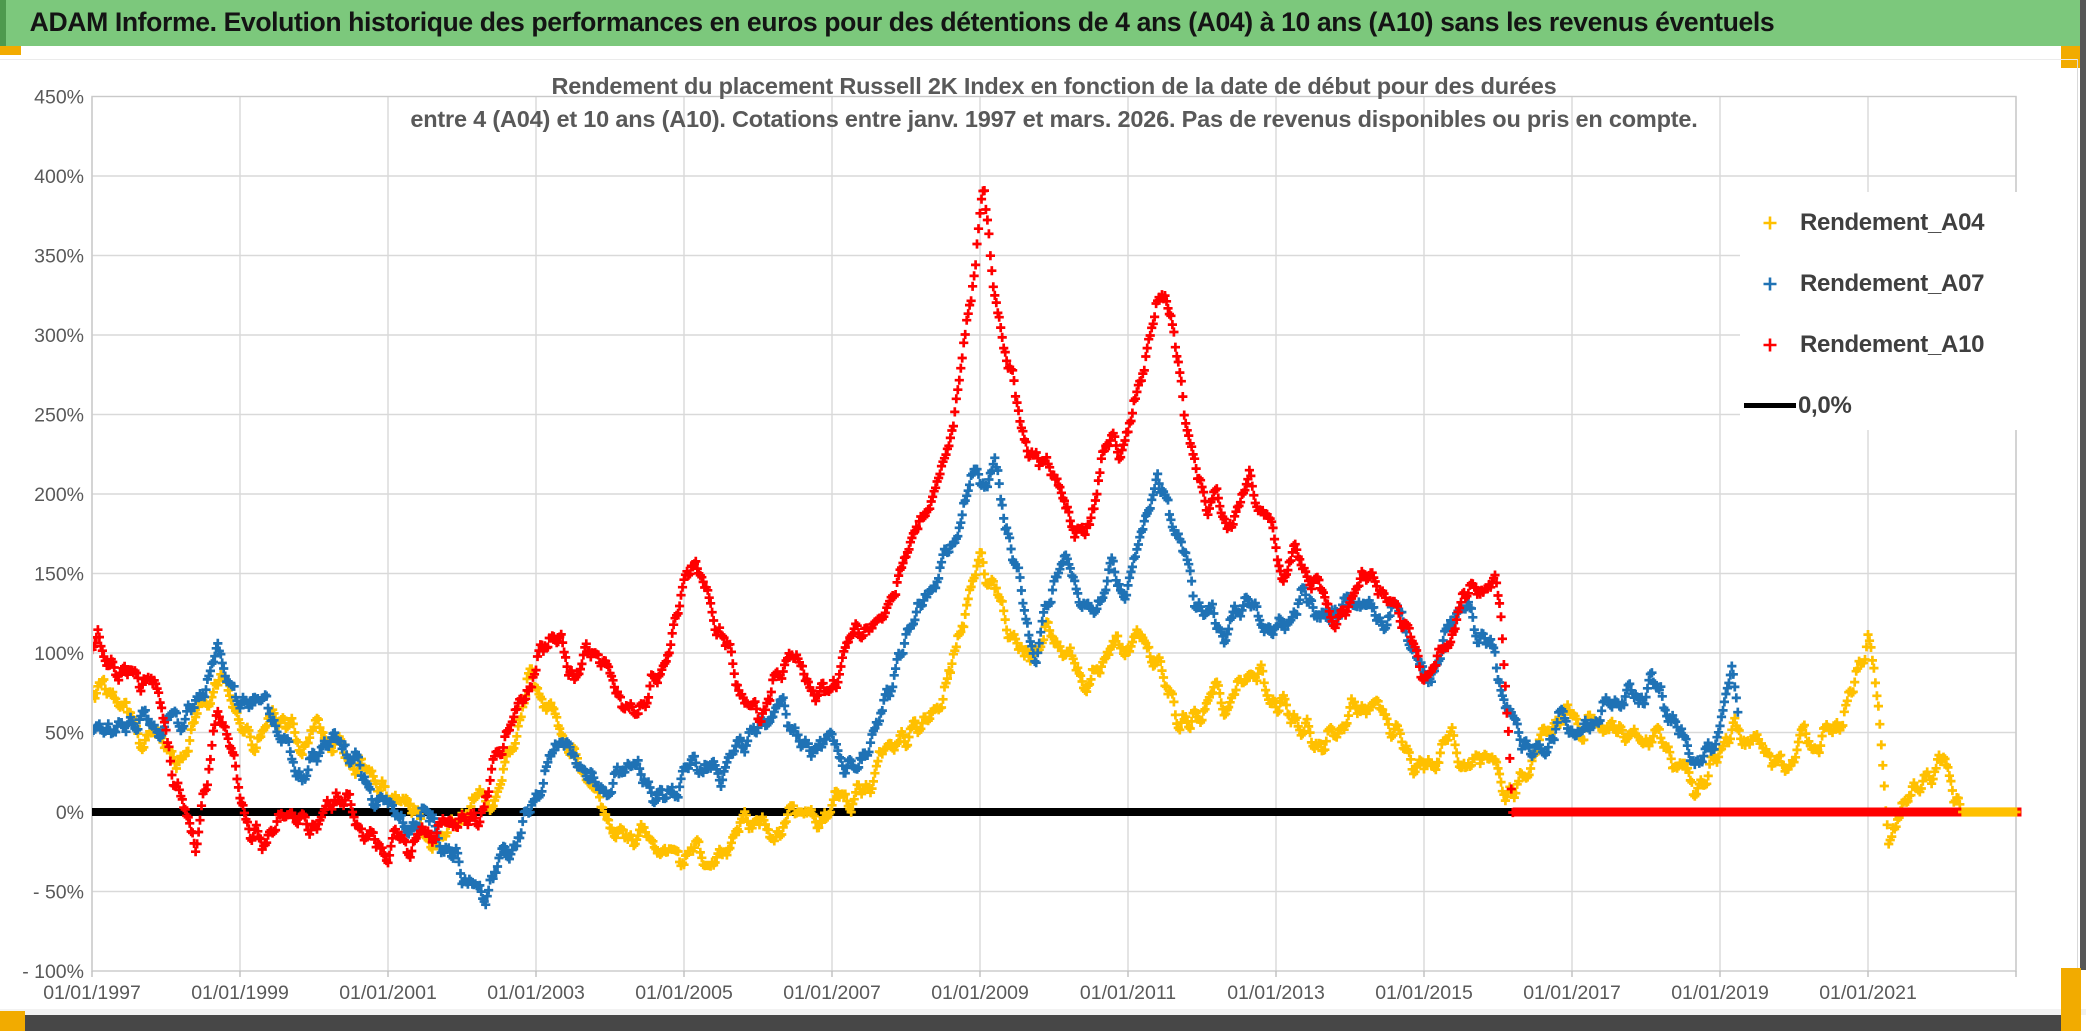  What do you see at coordinates (59, 98) in the screenshot?
I see `svg-text: 450%` at bounding box center [59, 98].